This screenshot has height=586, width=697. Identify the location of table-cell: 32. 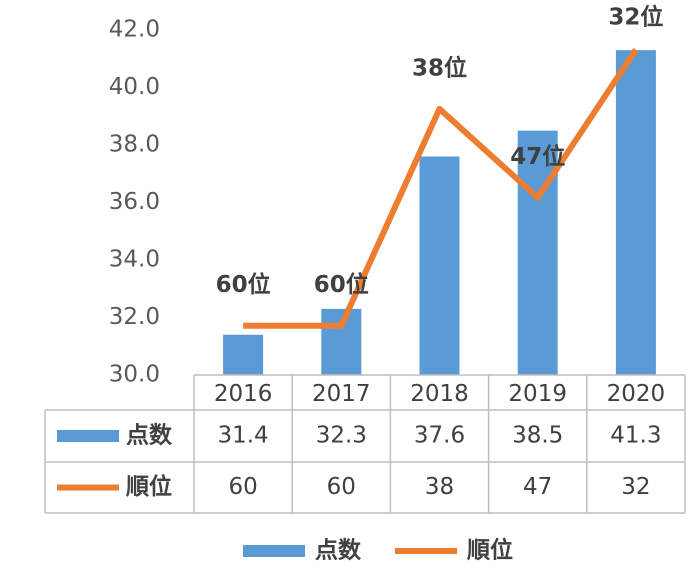
(635, 487).